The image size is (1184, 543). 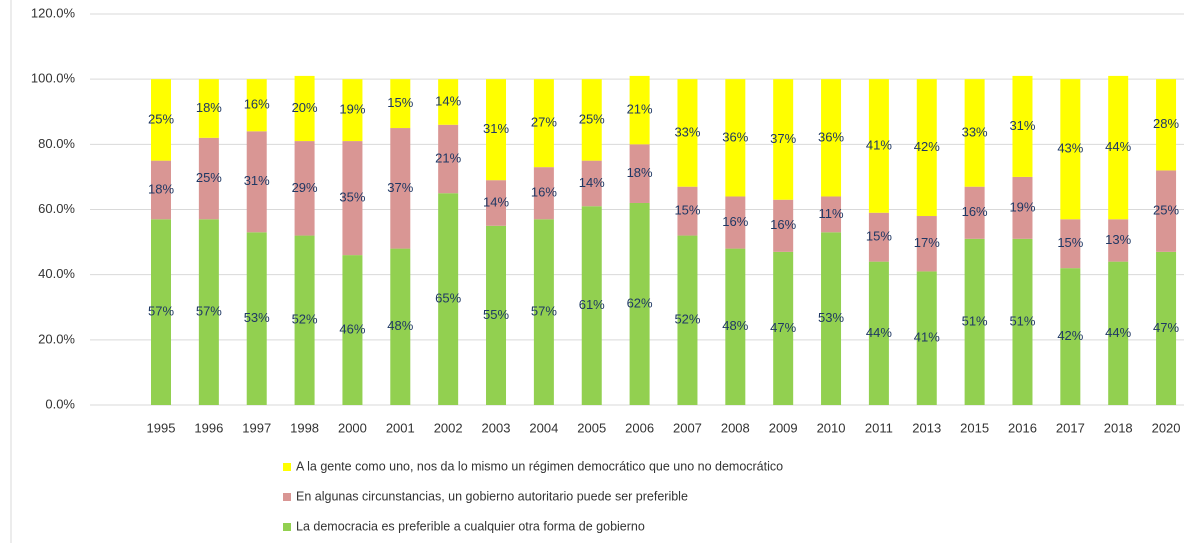 What do you see at coordinates (161, 427) in the screenshot?
I see `x-tick-label: 1995` at bounding box center [161, 427].